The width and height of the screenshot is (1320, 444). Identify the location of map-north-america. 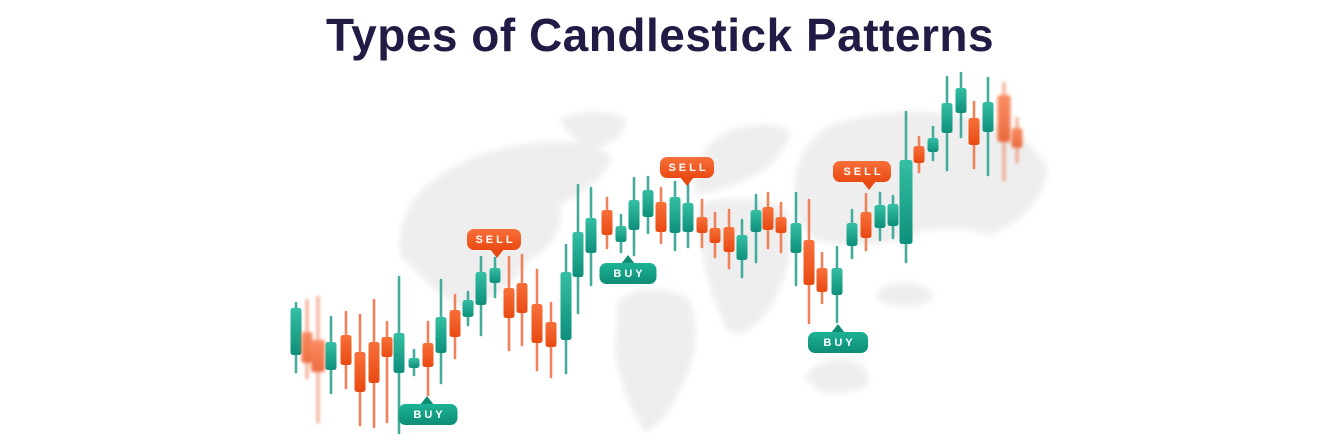
(505, 225).